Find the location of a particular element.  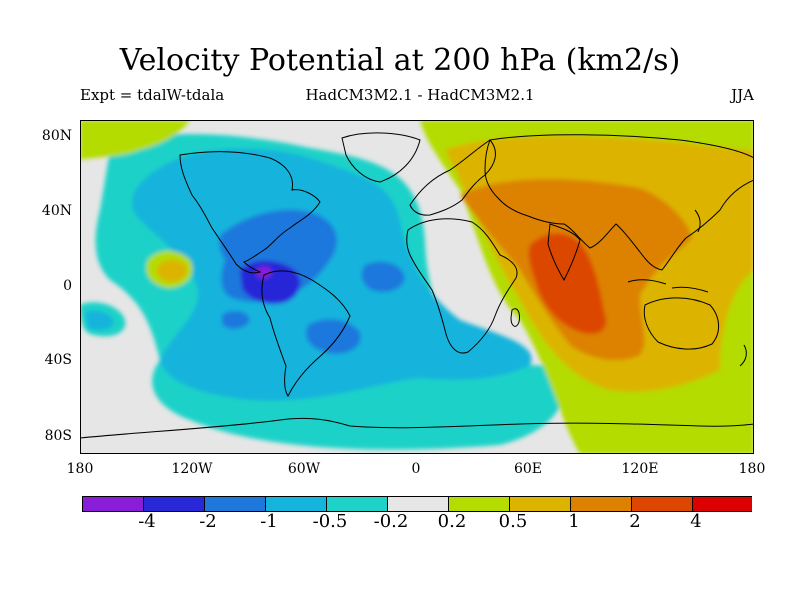

contour-pos-0-5-pacific is located at coordinates (171, 270).